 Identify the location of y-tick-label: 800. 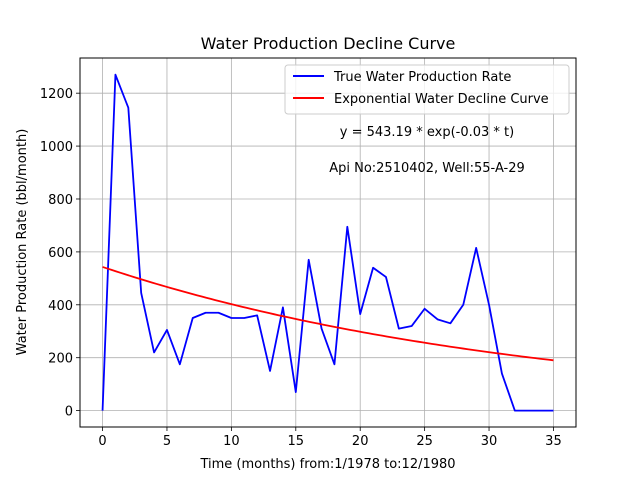
(60, 200).